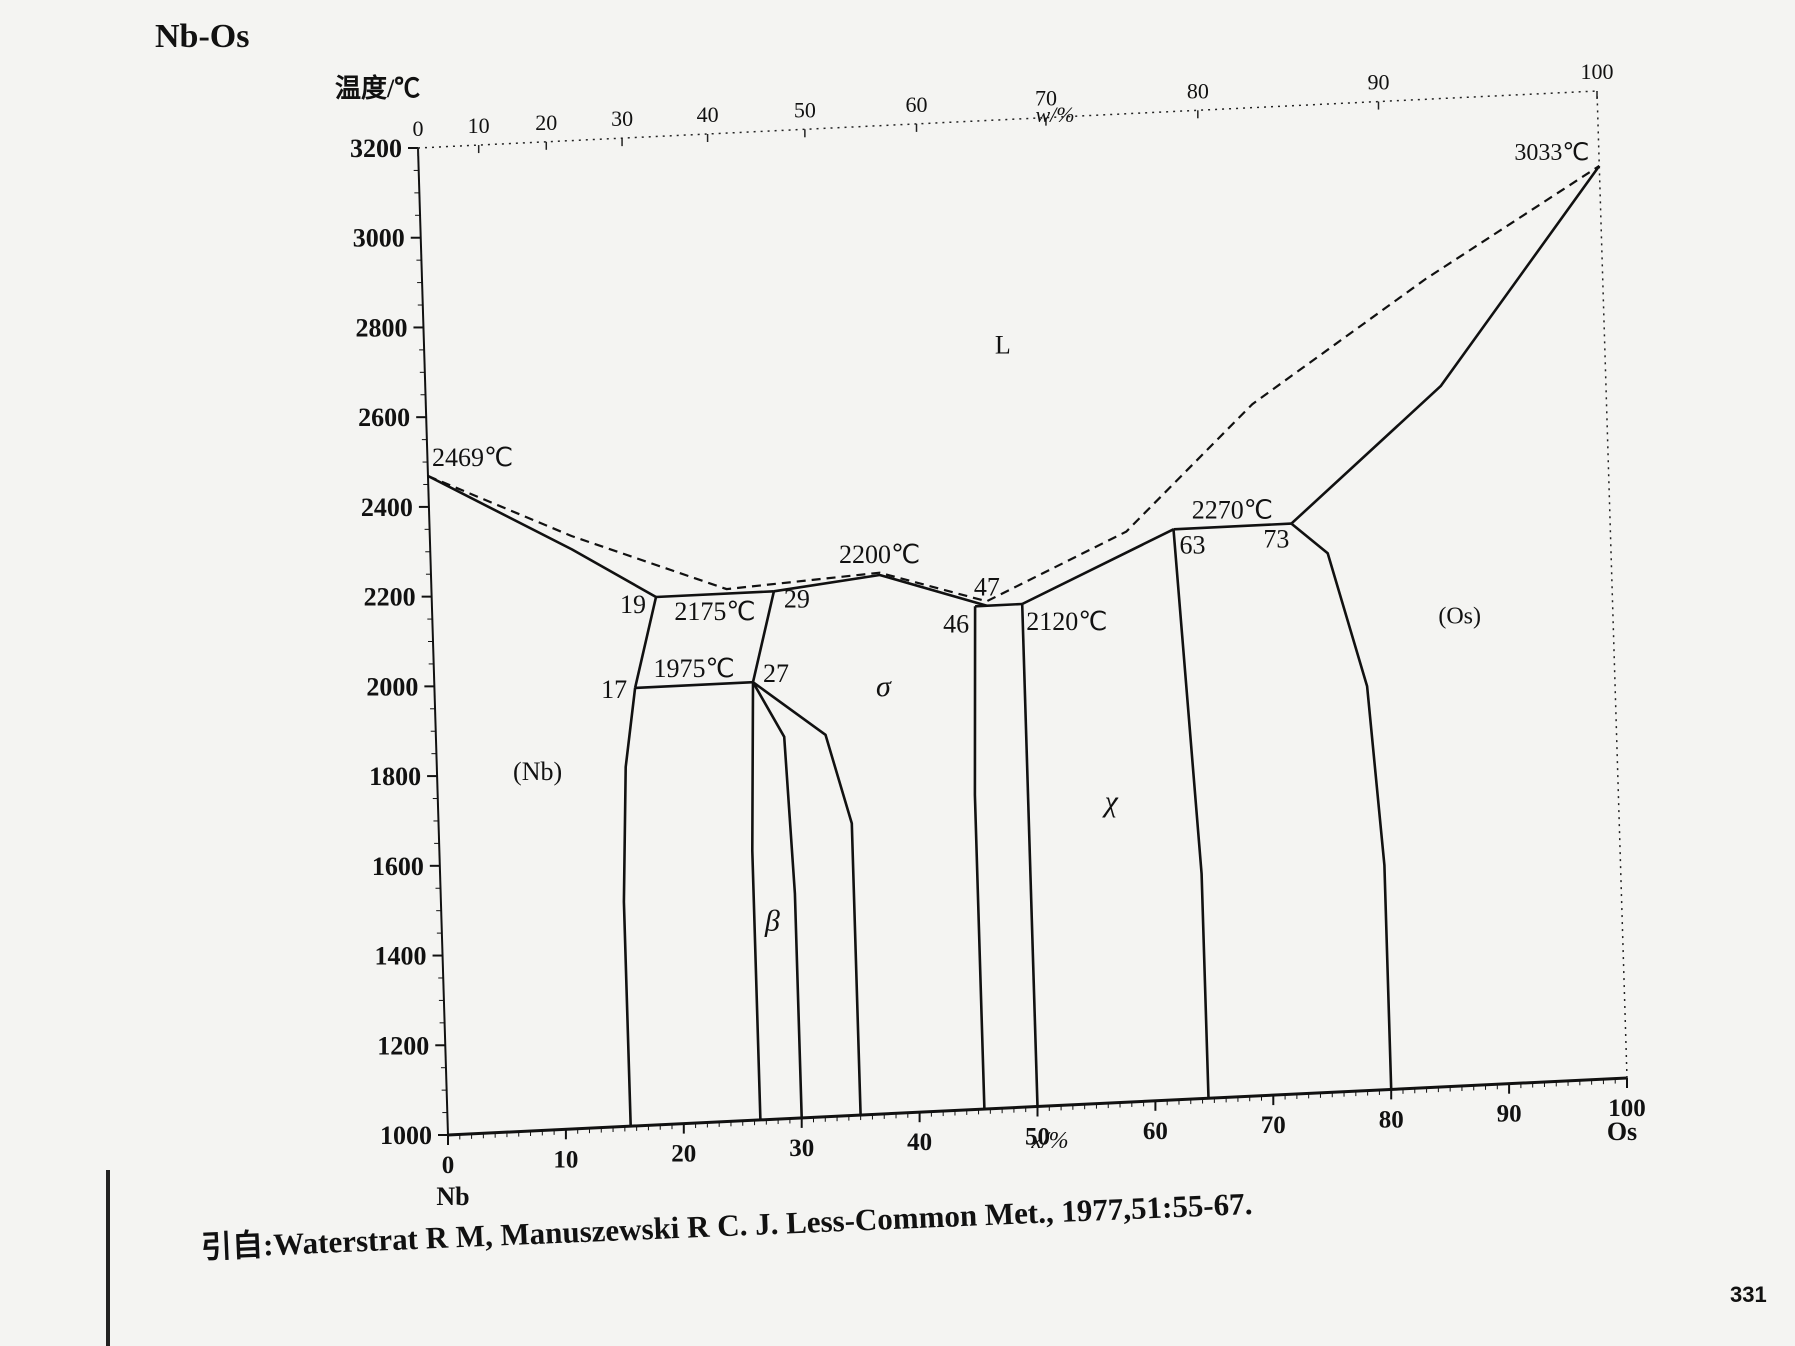 The image size is (1795, 1346). Describe the element at coordinates (1037, 1137) in the screenshot. I see `x-tick-label: 50` at that location.